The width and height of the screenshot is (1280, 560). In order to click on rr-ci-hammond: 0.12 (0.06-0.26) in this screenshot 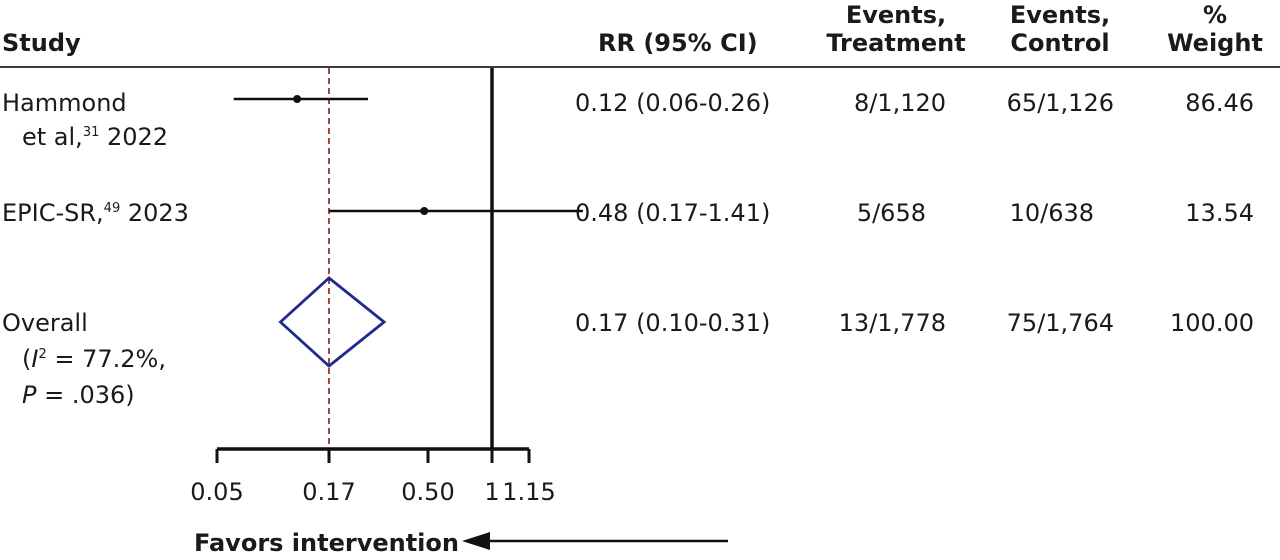, I will do `click(673, 103)`.